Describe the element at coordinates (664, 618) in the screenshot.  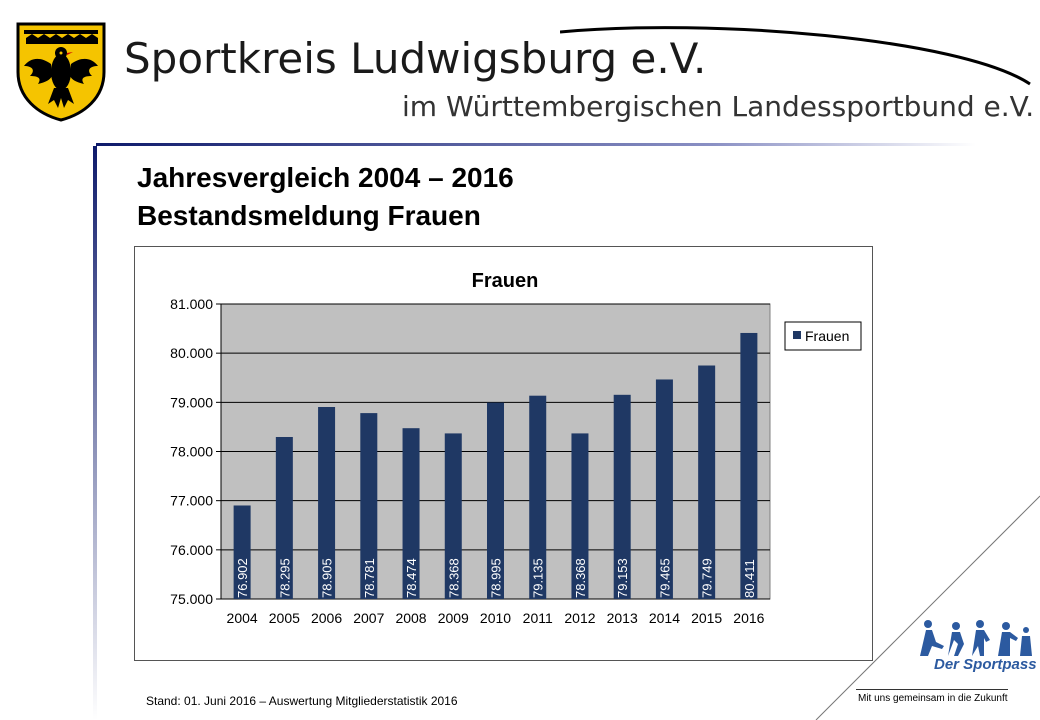
I see `x-tick-label: 2014` at that location.